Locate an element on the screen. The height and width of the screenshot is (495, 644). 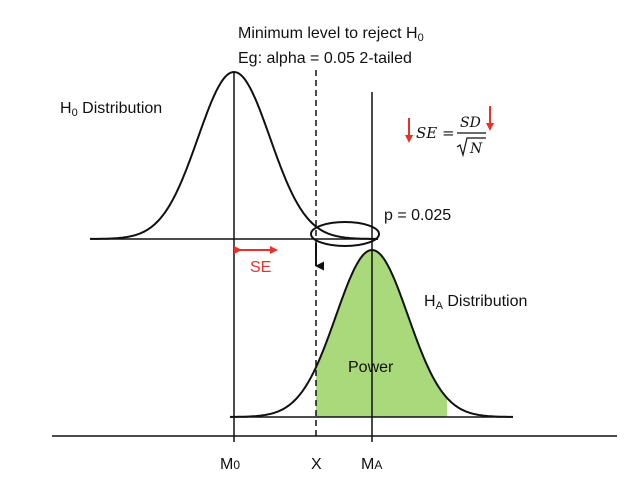
power-label: Power is located at coordinates (371, 367).